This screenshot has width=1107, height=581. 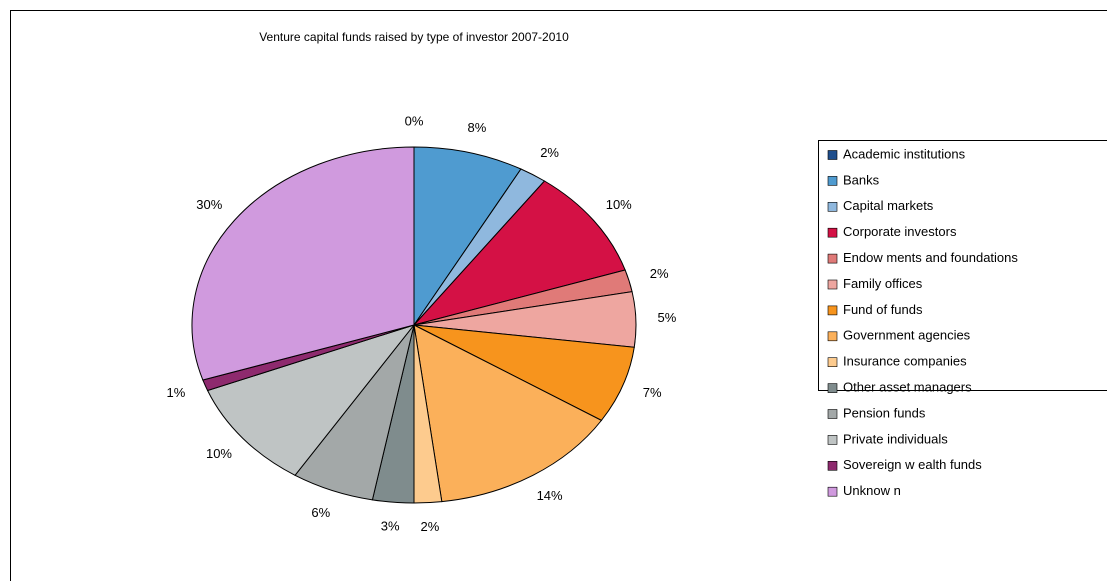 I want to click on legend-label: Family offices, so click(x=883, y=283).